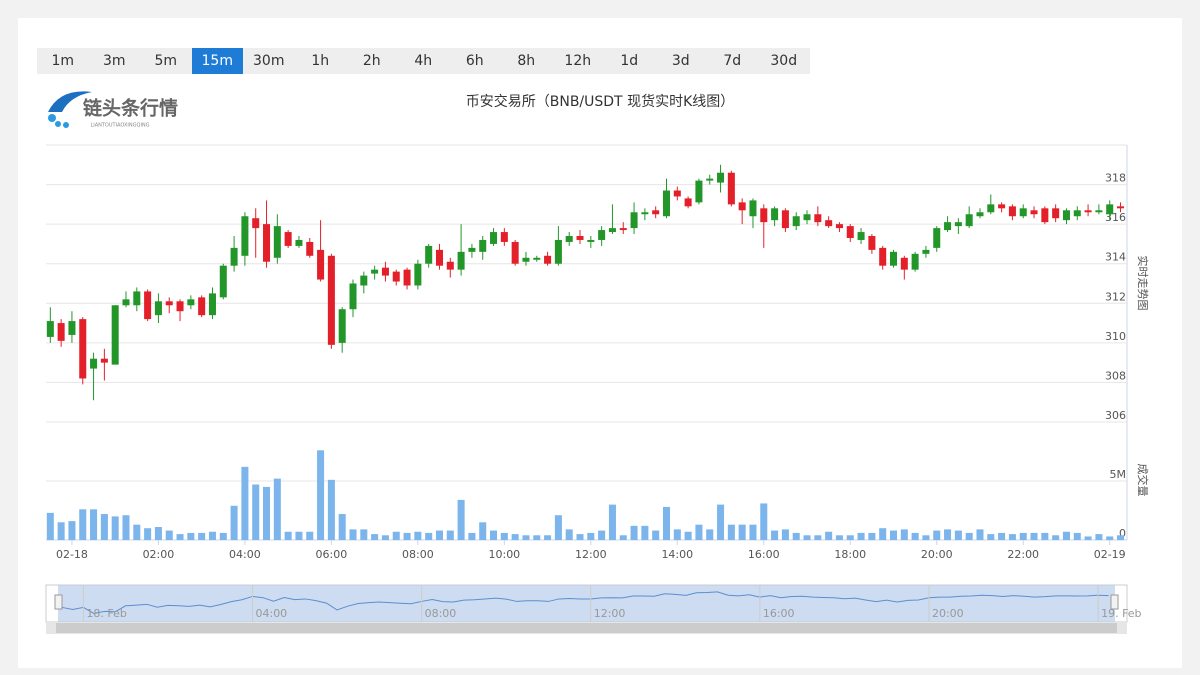 This screenshot has height=675, width=1200. I want to click on interval-button: 6h, so click(474, 61).